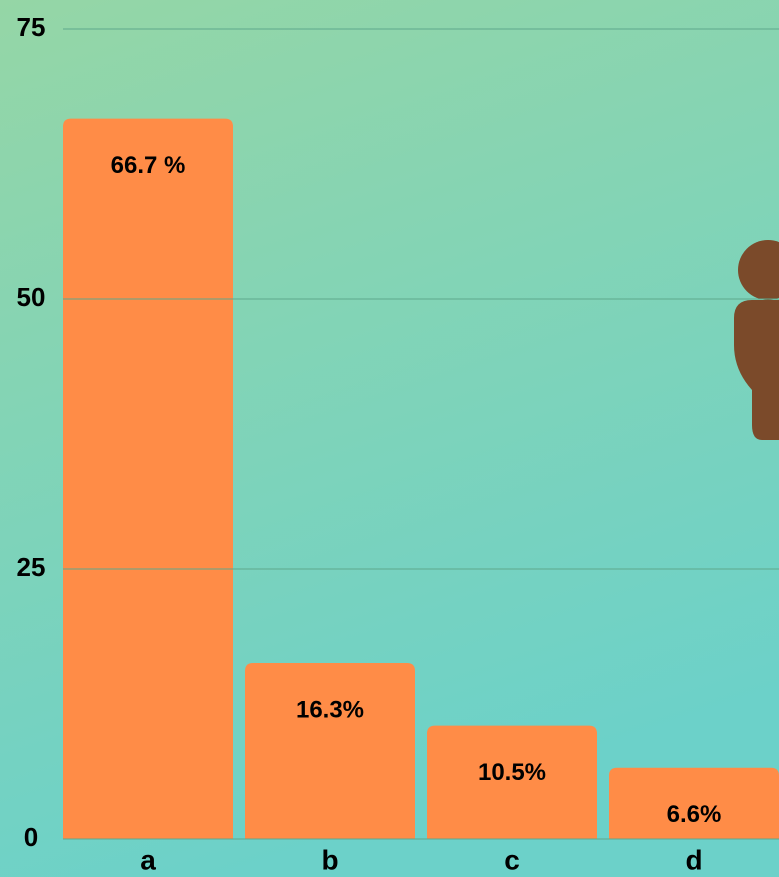 The image size is (779, 877). Describe the element at coordinates (512, 859) in the screenshot. I see `x-tick-label: c` at that location.